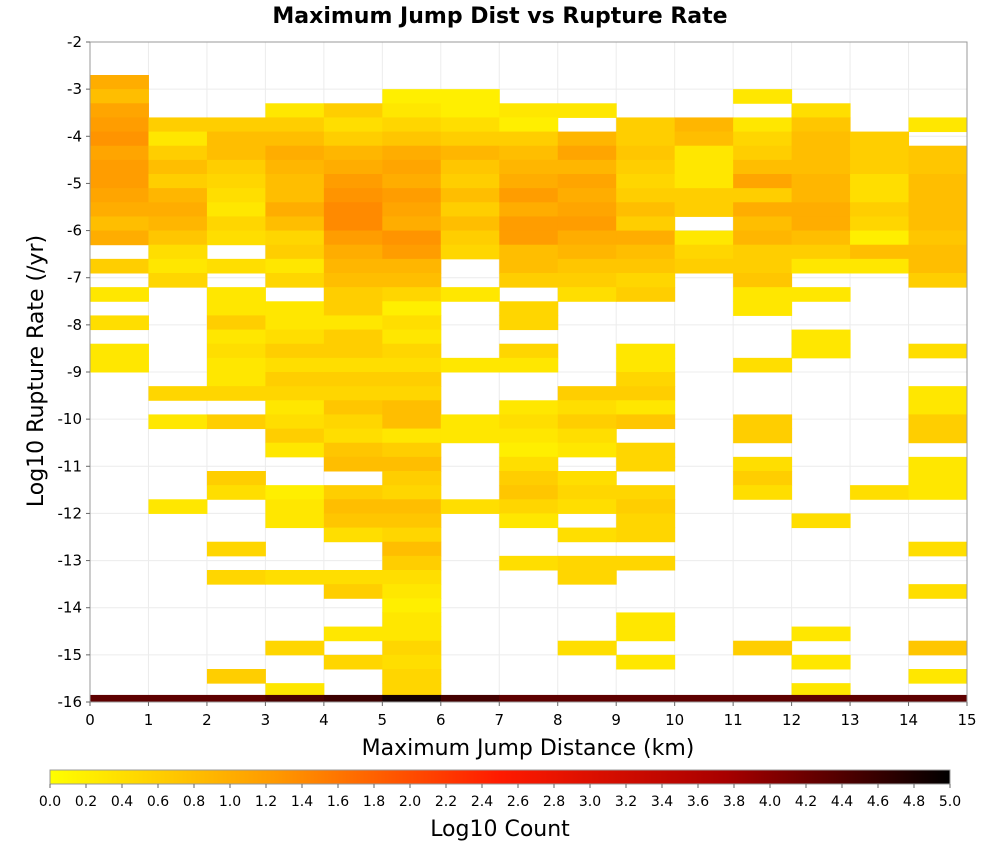 The height and width of the screenshot is (850, 1000). I want to click on y-tick-label: -3, so click(74, 89).